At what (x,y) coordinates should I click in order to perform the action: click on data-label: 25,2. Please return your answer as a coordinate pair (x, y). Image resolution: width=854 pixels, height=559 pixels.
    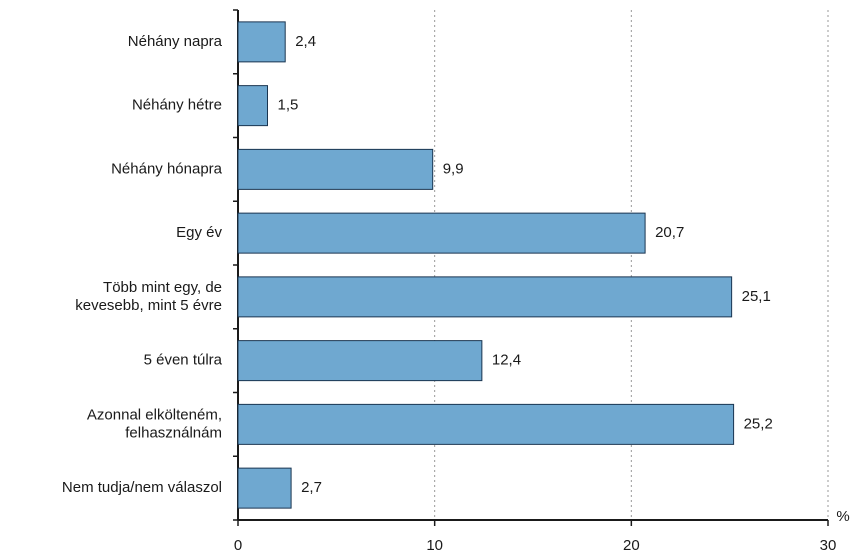
    Looking at the image, I should click on (758, 423).